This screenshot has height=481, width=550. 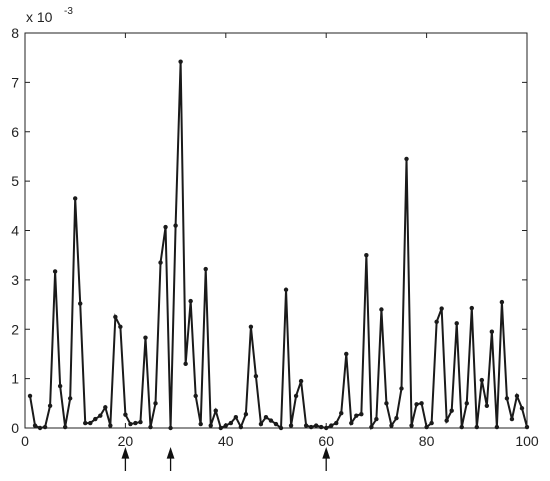 What do you see at coordinates (427, 441) in the screenshot?
I see `x-tick-label: 80` at bounding box center [427, 441].